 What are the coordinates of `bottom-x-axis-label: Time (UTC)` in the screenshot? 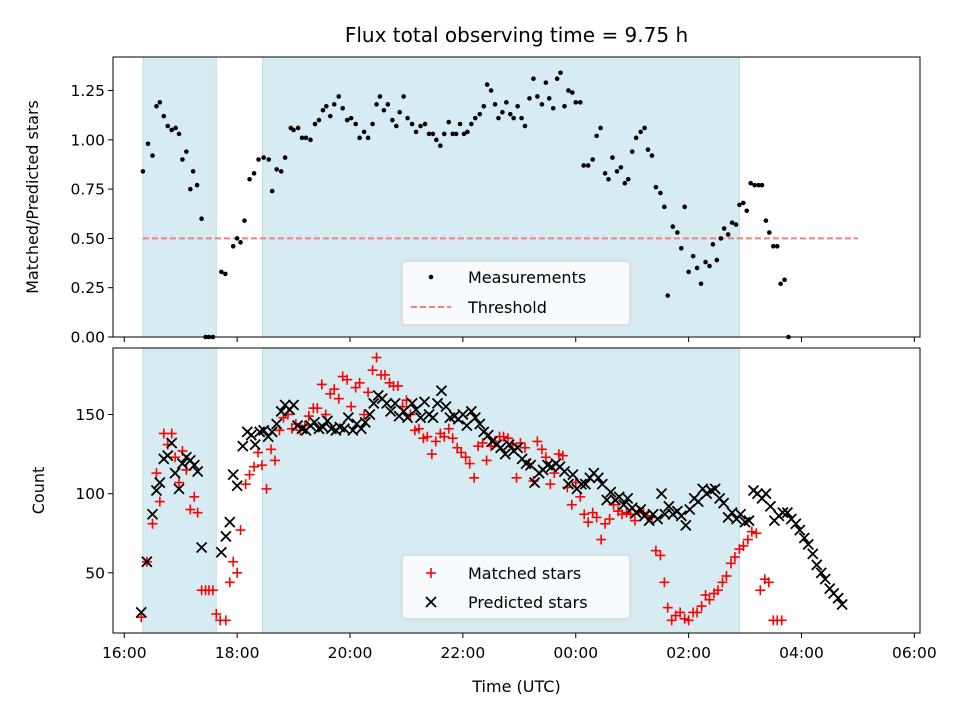 It's located at (515, 686).